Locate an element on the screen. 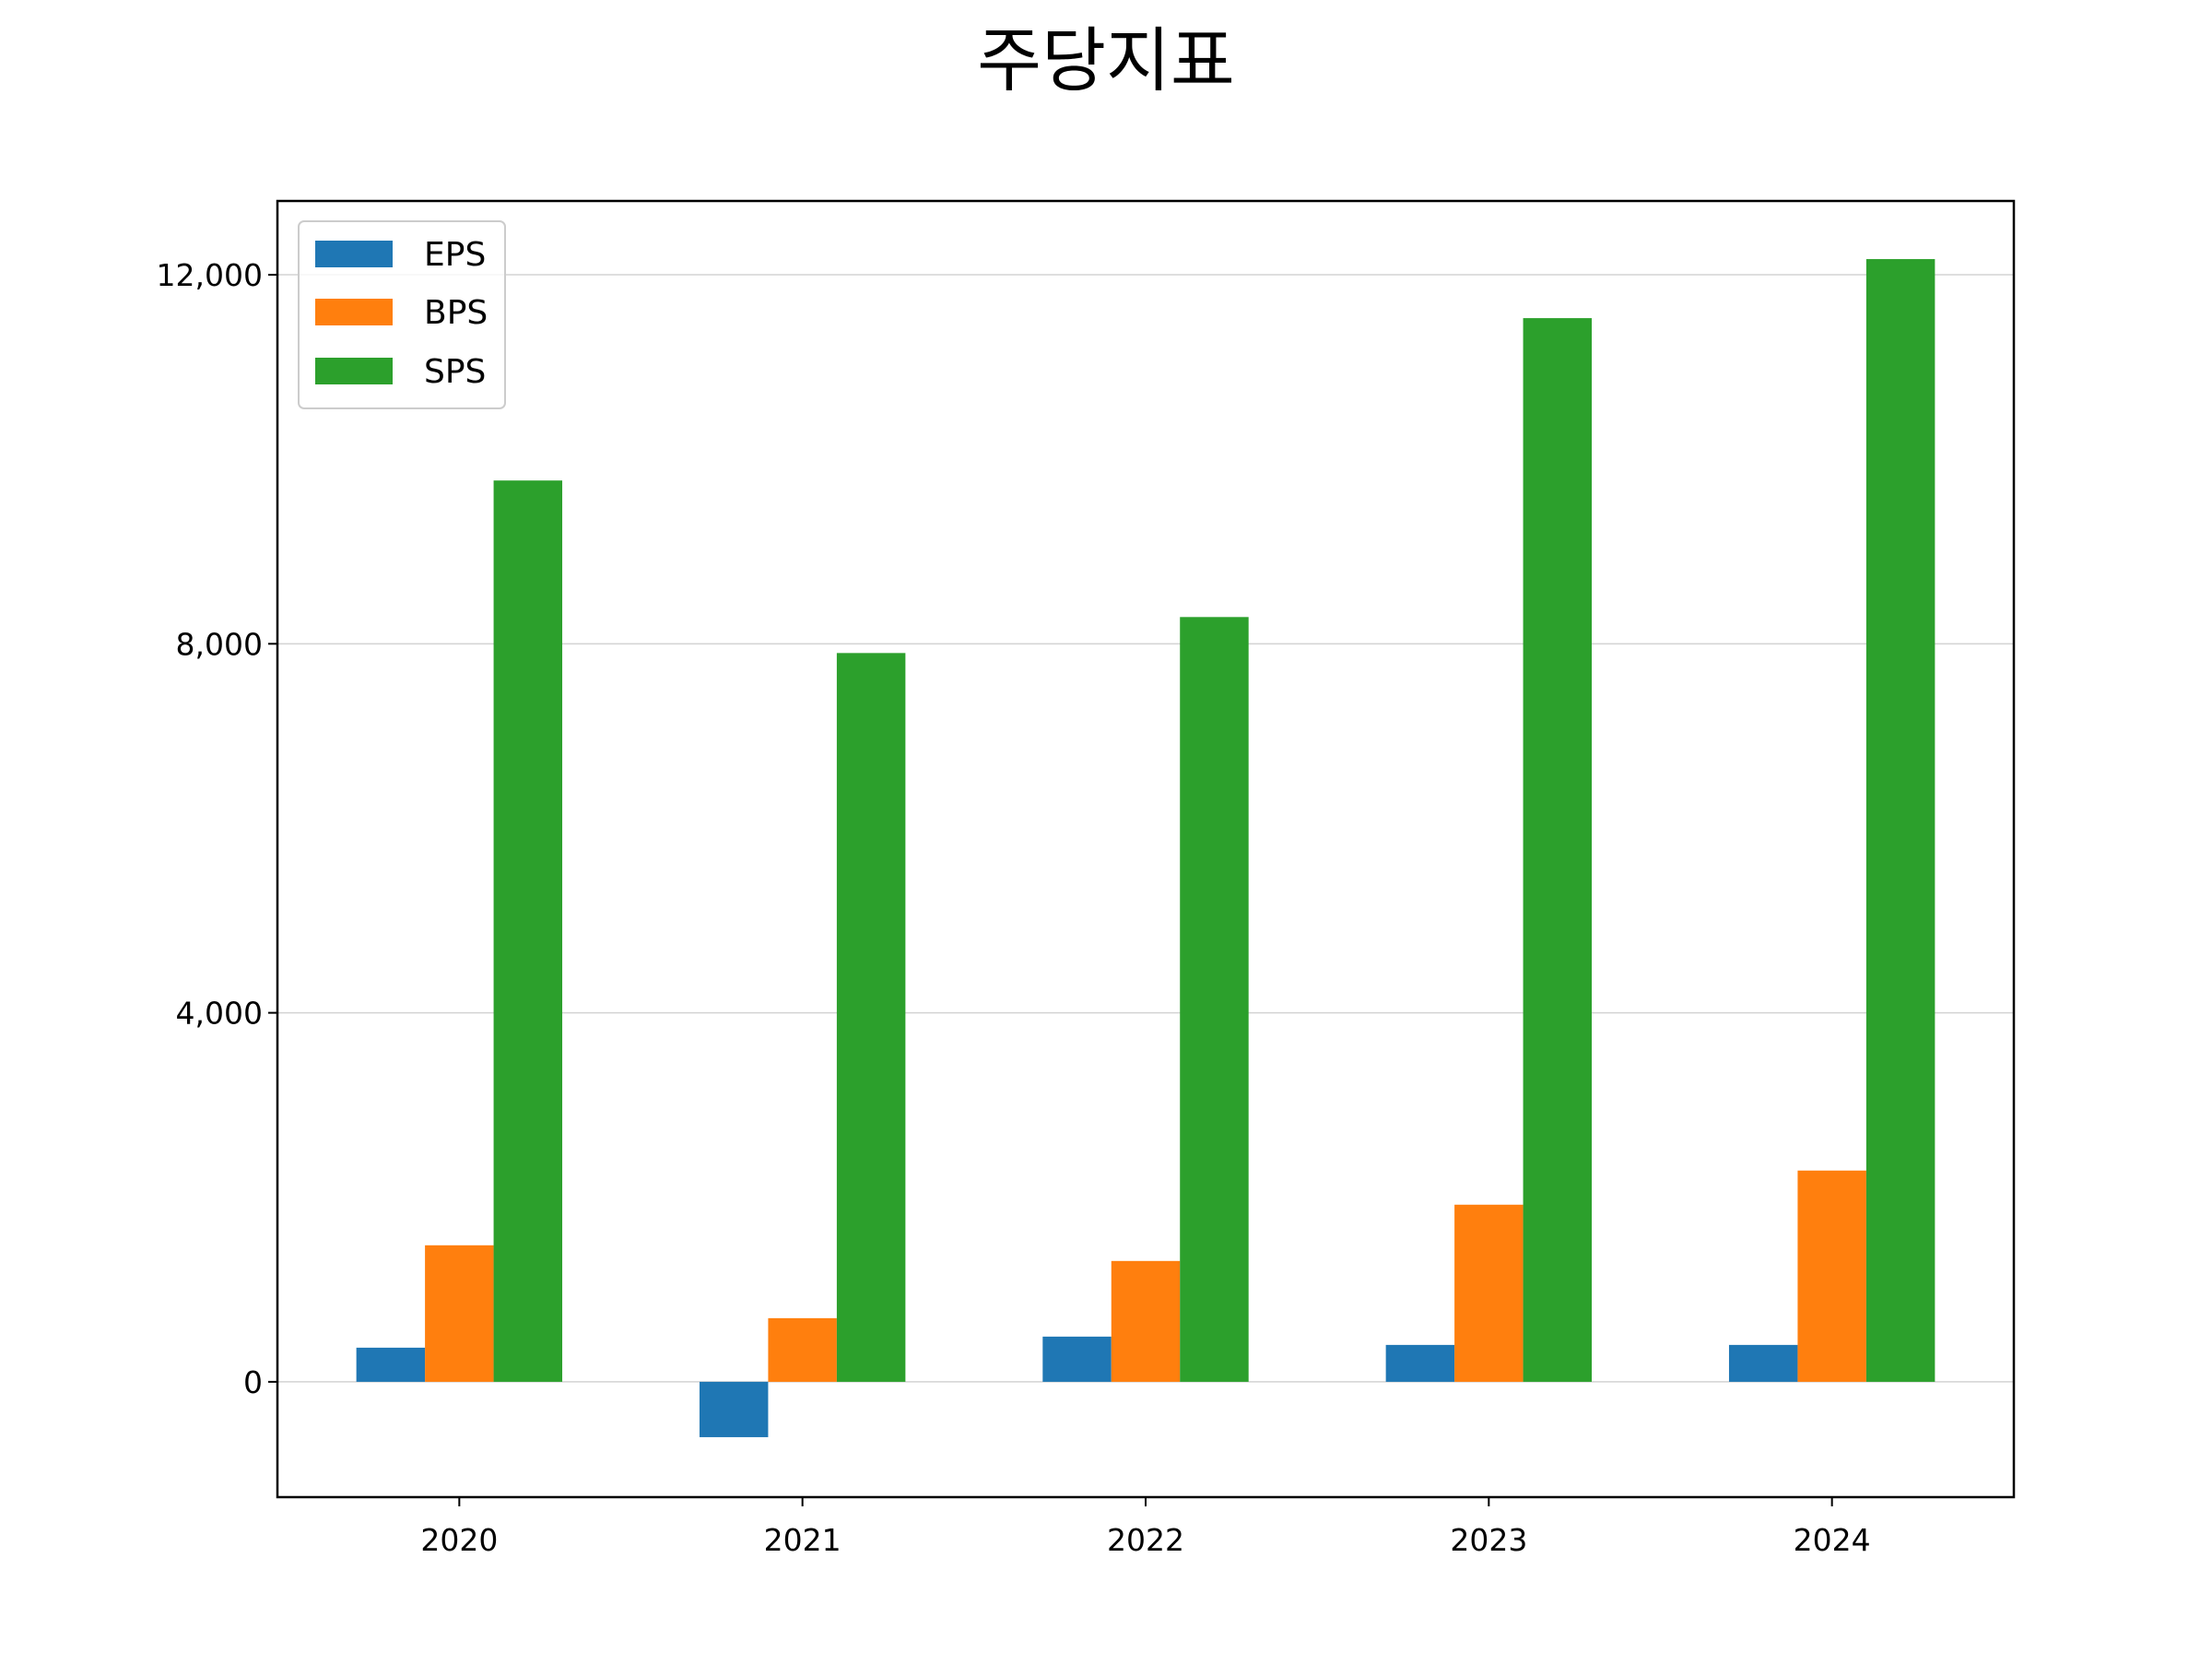  y-tick-label: 4,000 is located at coordinates (219, 1014).